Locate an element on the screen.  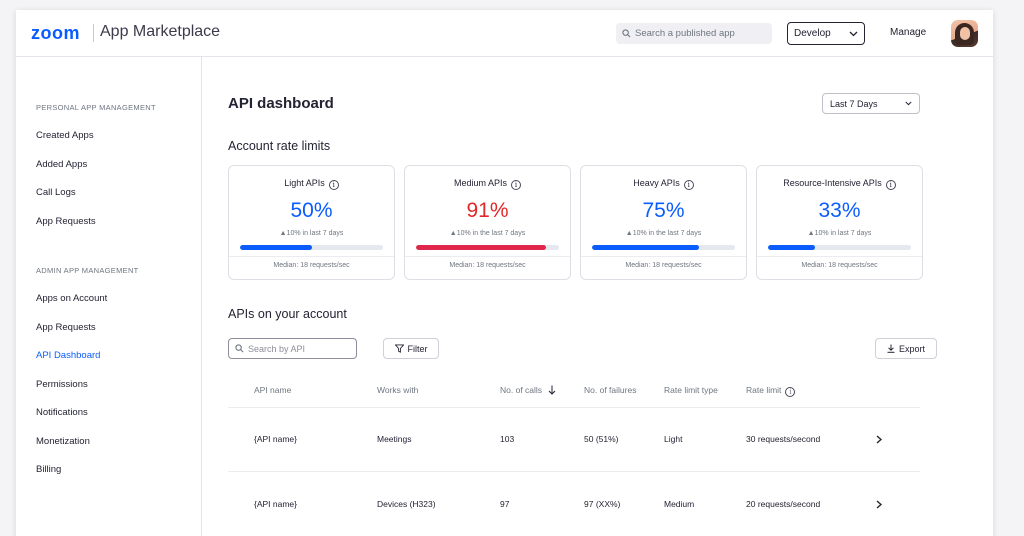
column-header-works-with: Works with is located at coordinates (398, 390).